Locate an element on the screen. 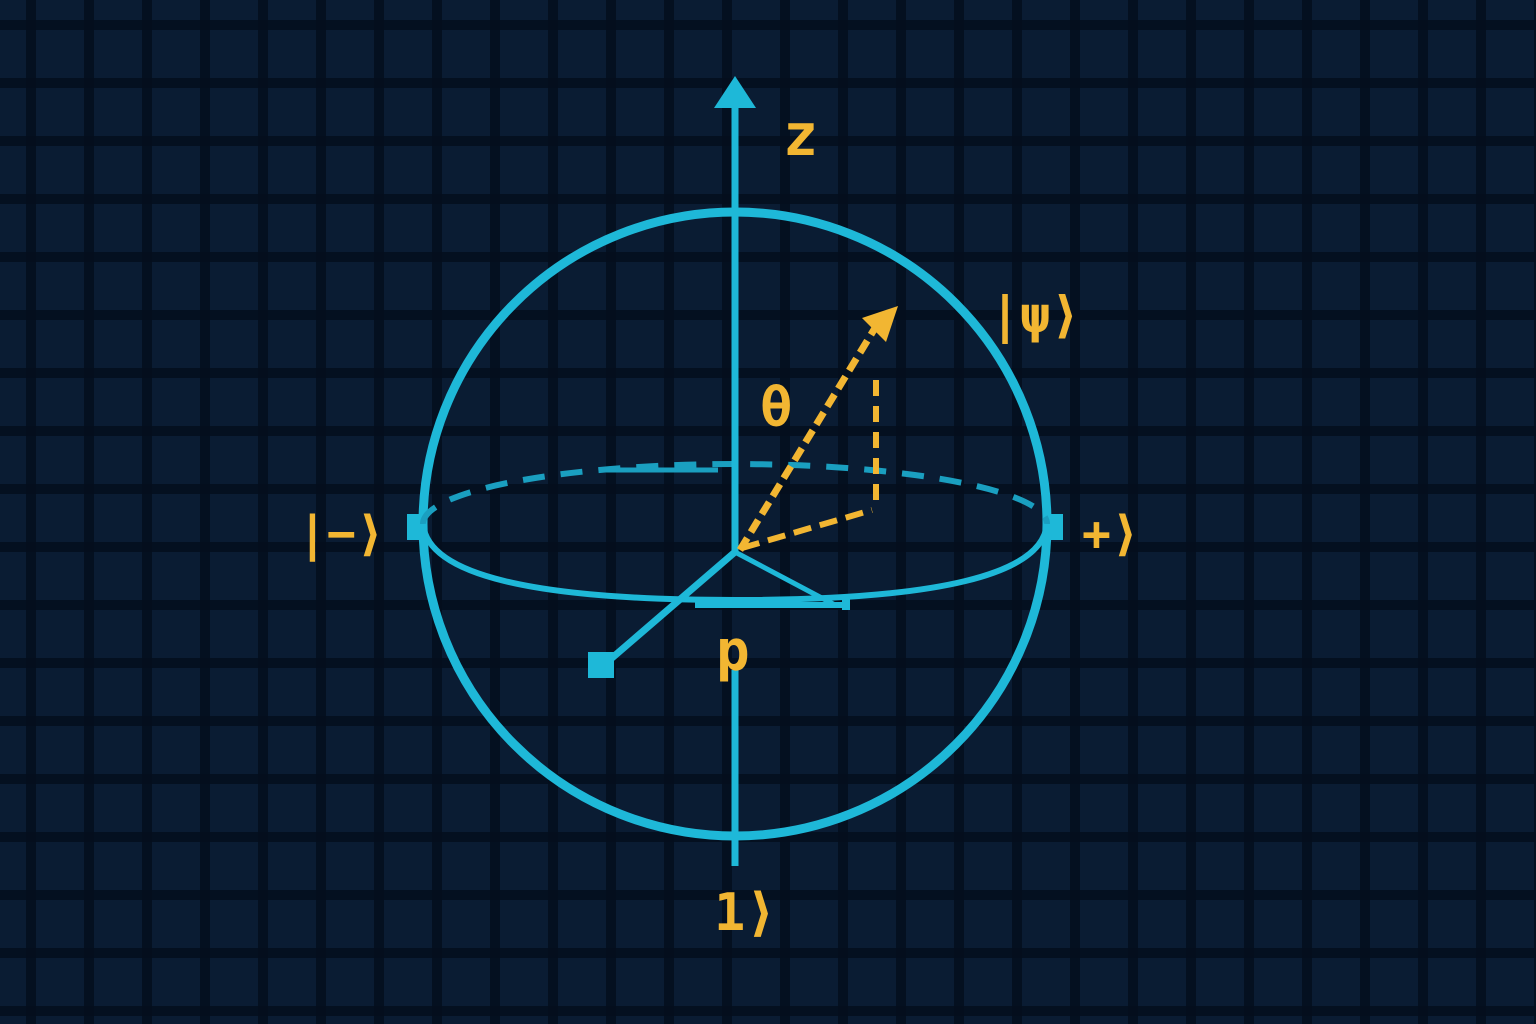  state-vector-arrowhead is located at coordinates (880, 324).